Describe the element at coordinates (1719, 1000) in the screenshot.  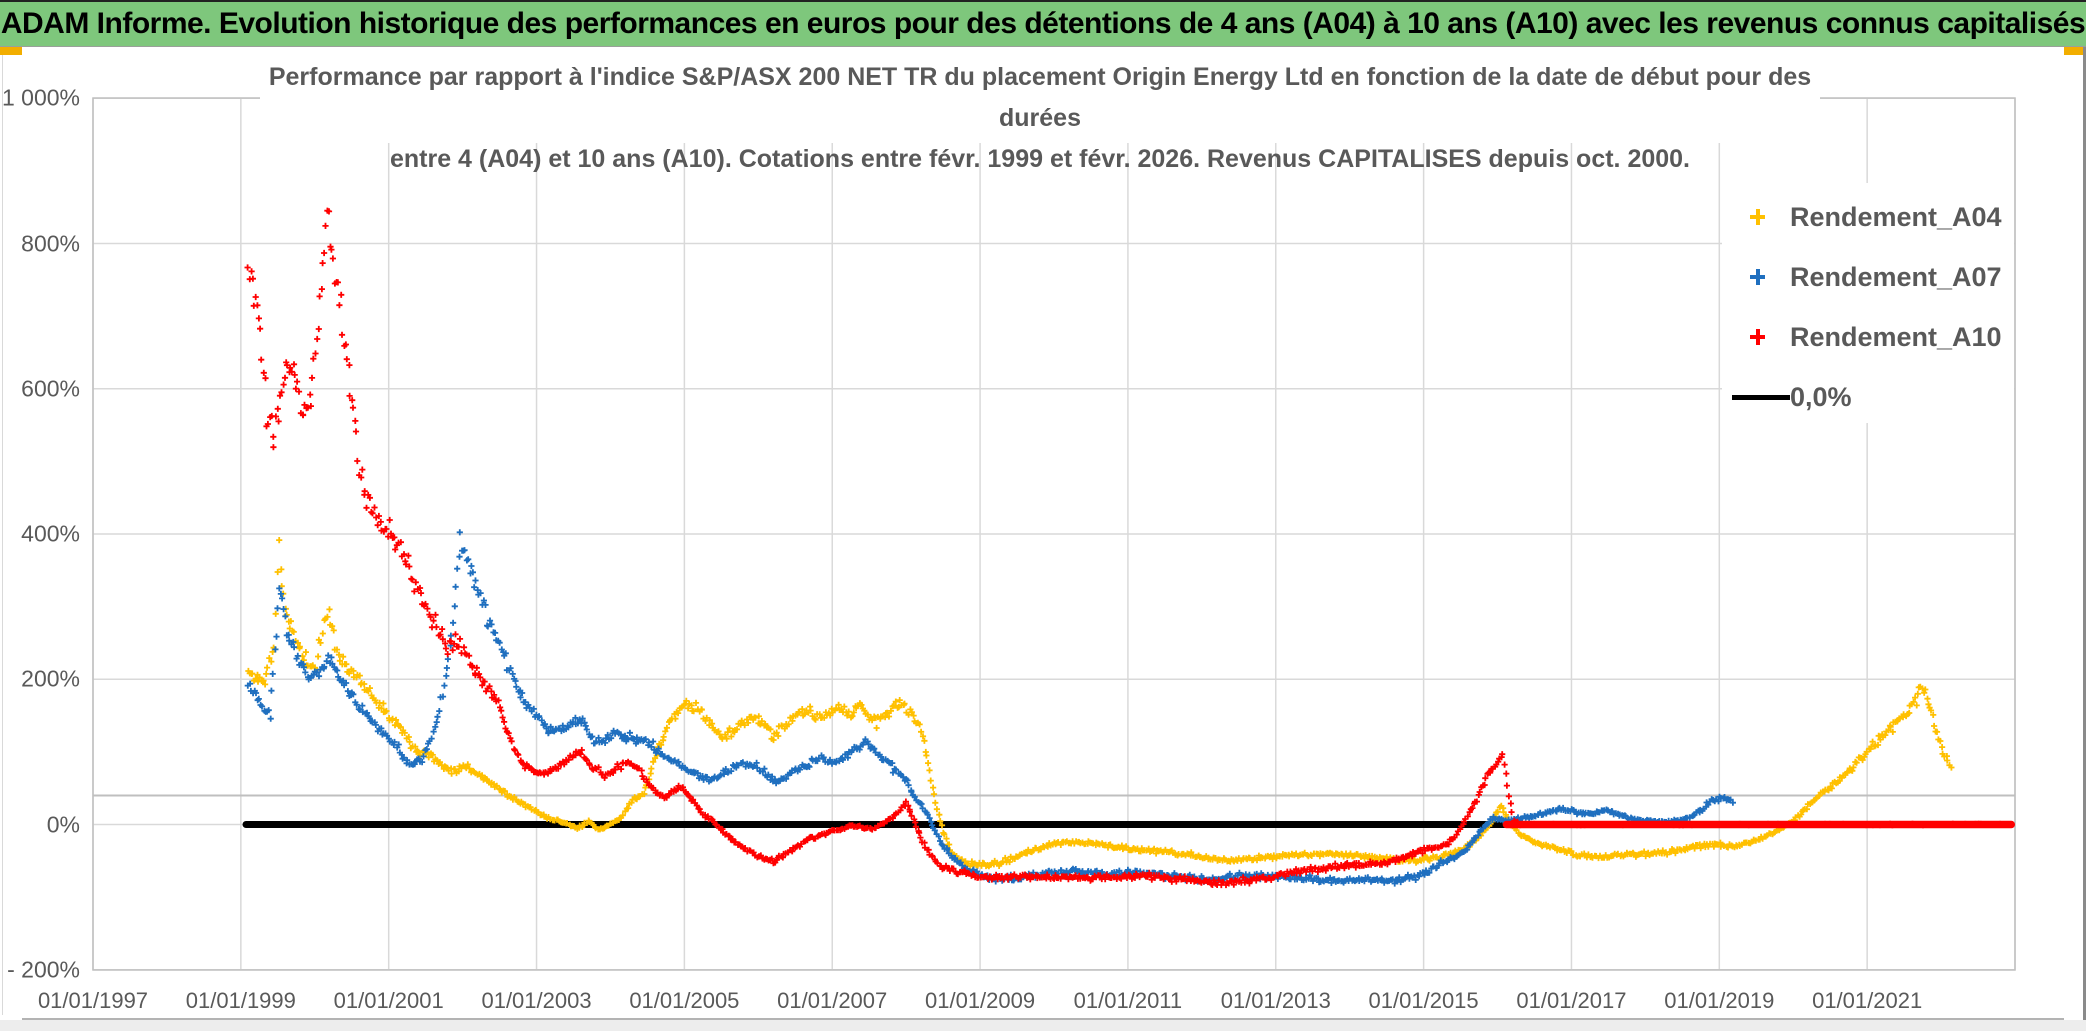
I see `x-tick-label: 01/01/2019` at that location.